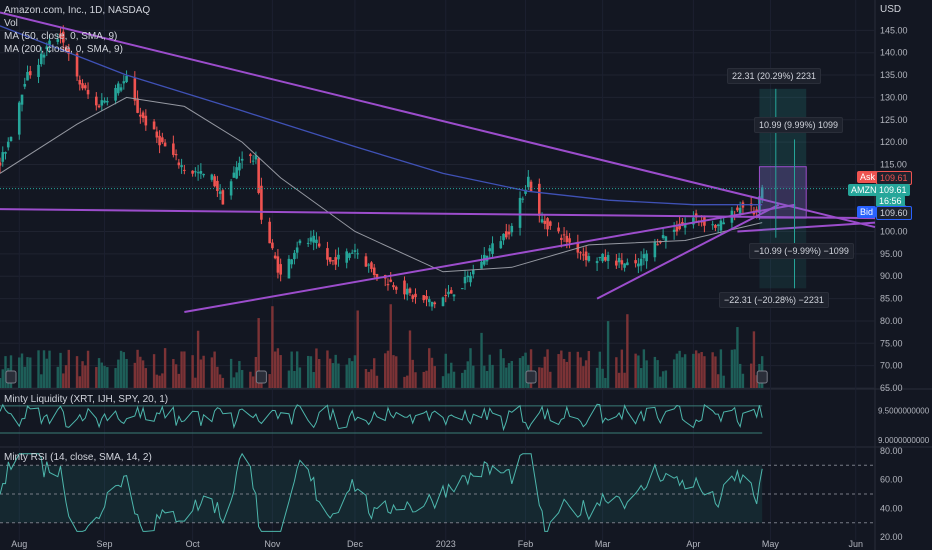  Describe the element at coordinates (446, 544) in the screenshot. I see `time-tick-label: 2023` at that location.